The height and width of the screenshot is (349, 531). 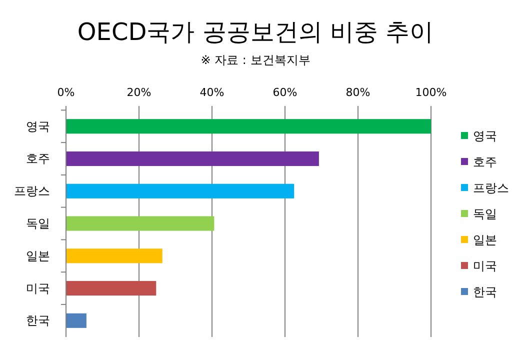 I want to click on y-tick-label: 프랑스, so click(x=32, y=191).